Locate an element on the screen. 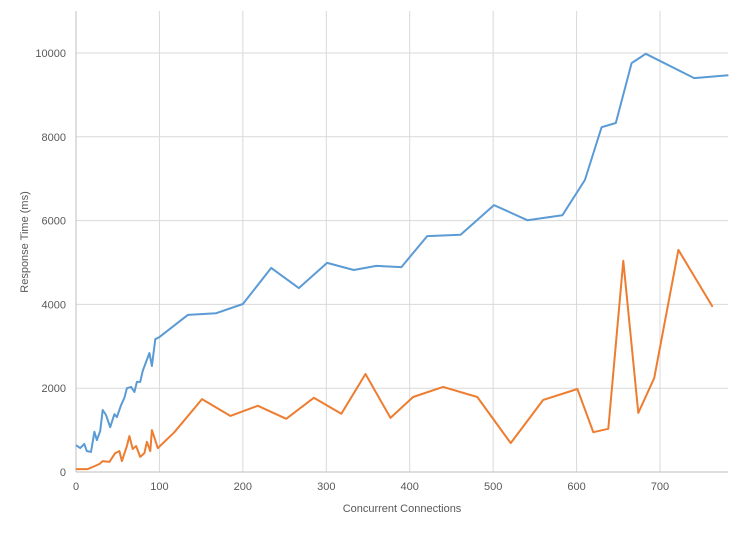  x-tick-label: 500 is located at coordinates (493, 487).